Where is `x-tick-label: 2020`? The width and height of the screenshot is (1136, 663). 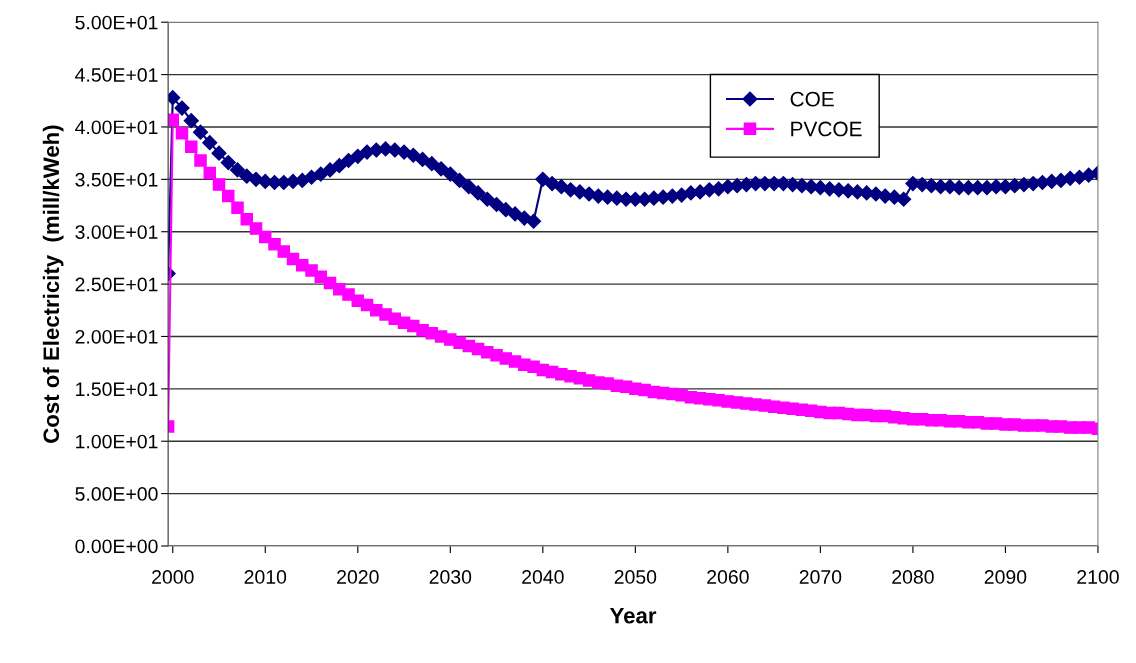 x-tick-label: 2020 is located at coordinates (358, 577).